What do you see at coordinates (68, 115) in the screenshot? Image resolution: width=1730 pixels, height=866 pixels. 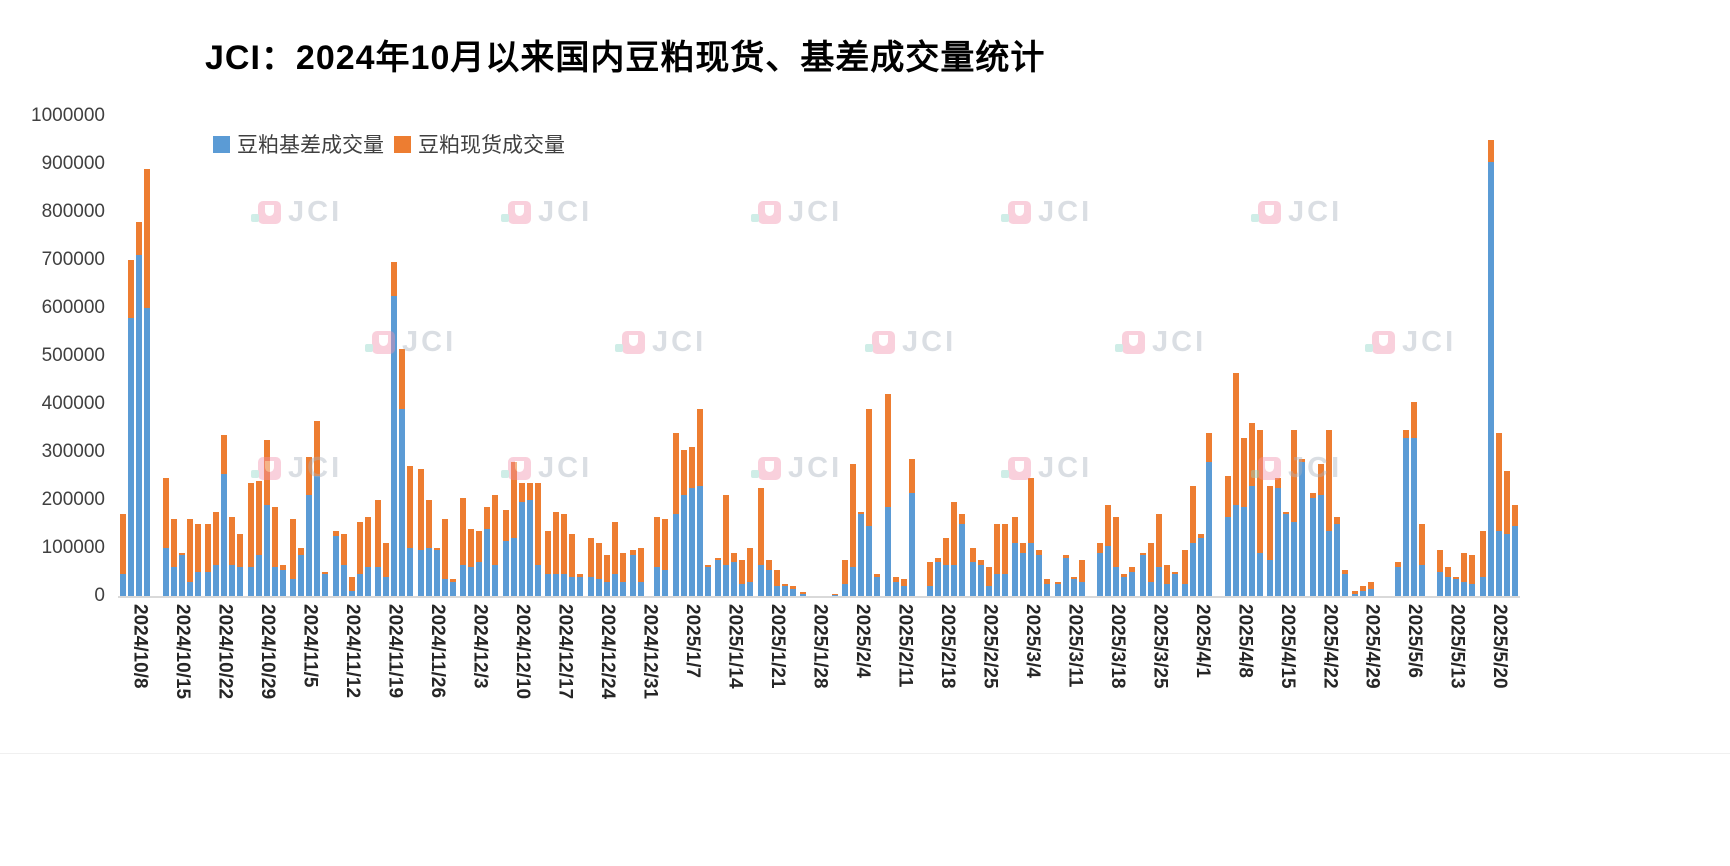 I see `y-tick-label: 1000000` at bounding box center [68, 115].